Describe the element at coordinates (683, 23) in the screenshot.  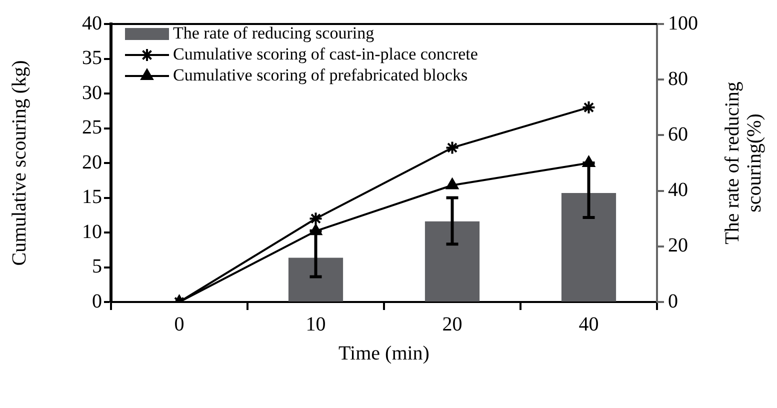
I see `y2-tick-label: 100` at that location.